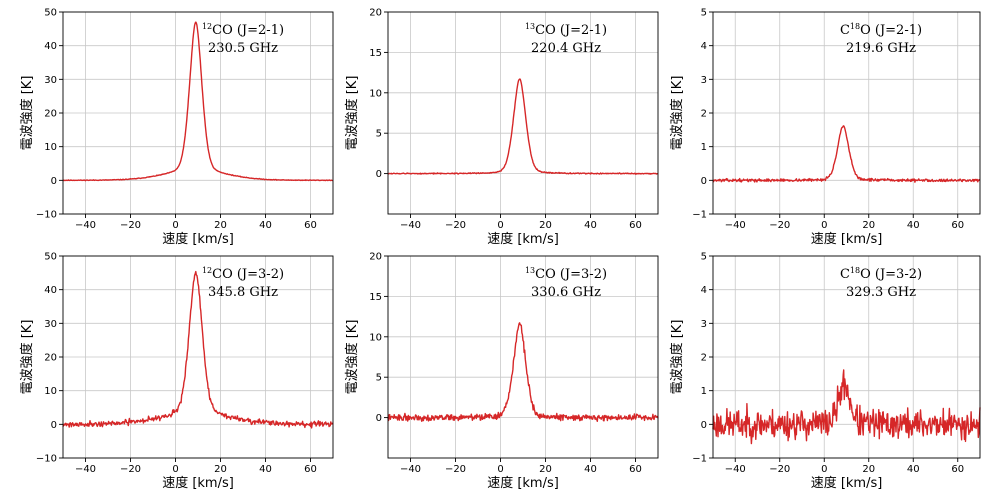 This screenshot has height=497, width=1000. What do you see at coordinates (566, 274) in the screenshot?
I see `line-species-label: 13CO (J=3-2)` at bounding box center [566, 274].